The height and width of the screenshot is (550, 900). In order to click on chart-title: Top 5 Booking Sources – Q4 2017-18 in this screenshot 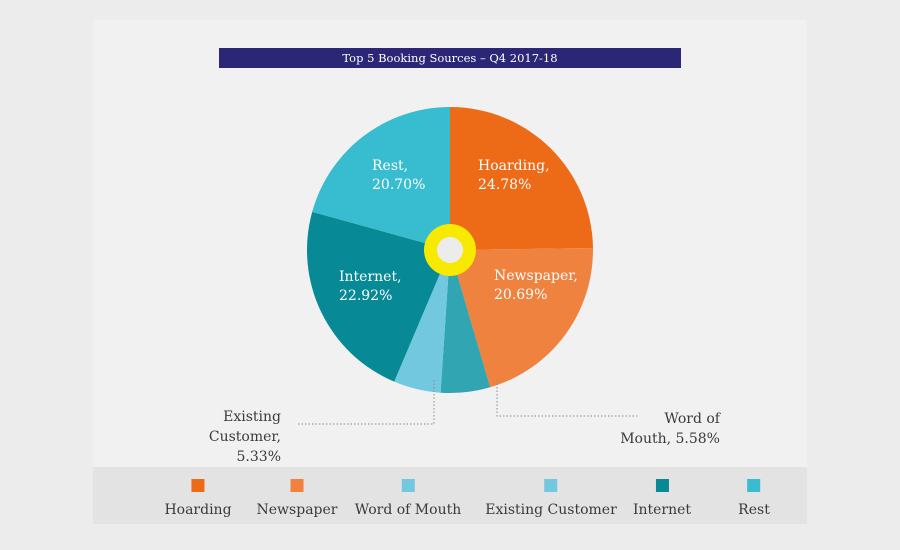, I will do `click(450, 58)`.